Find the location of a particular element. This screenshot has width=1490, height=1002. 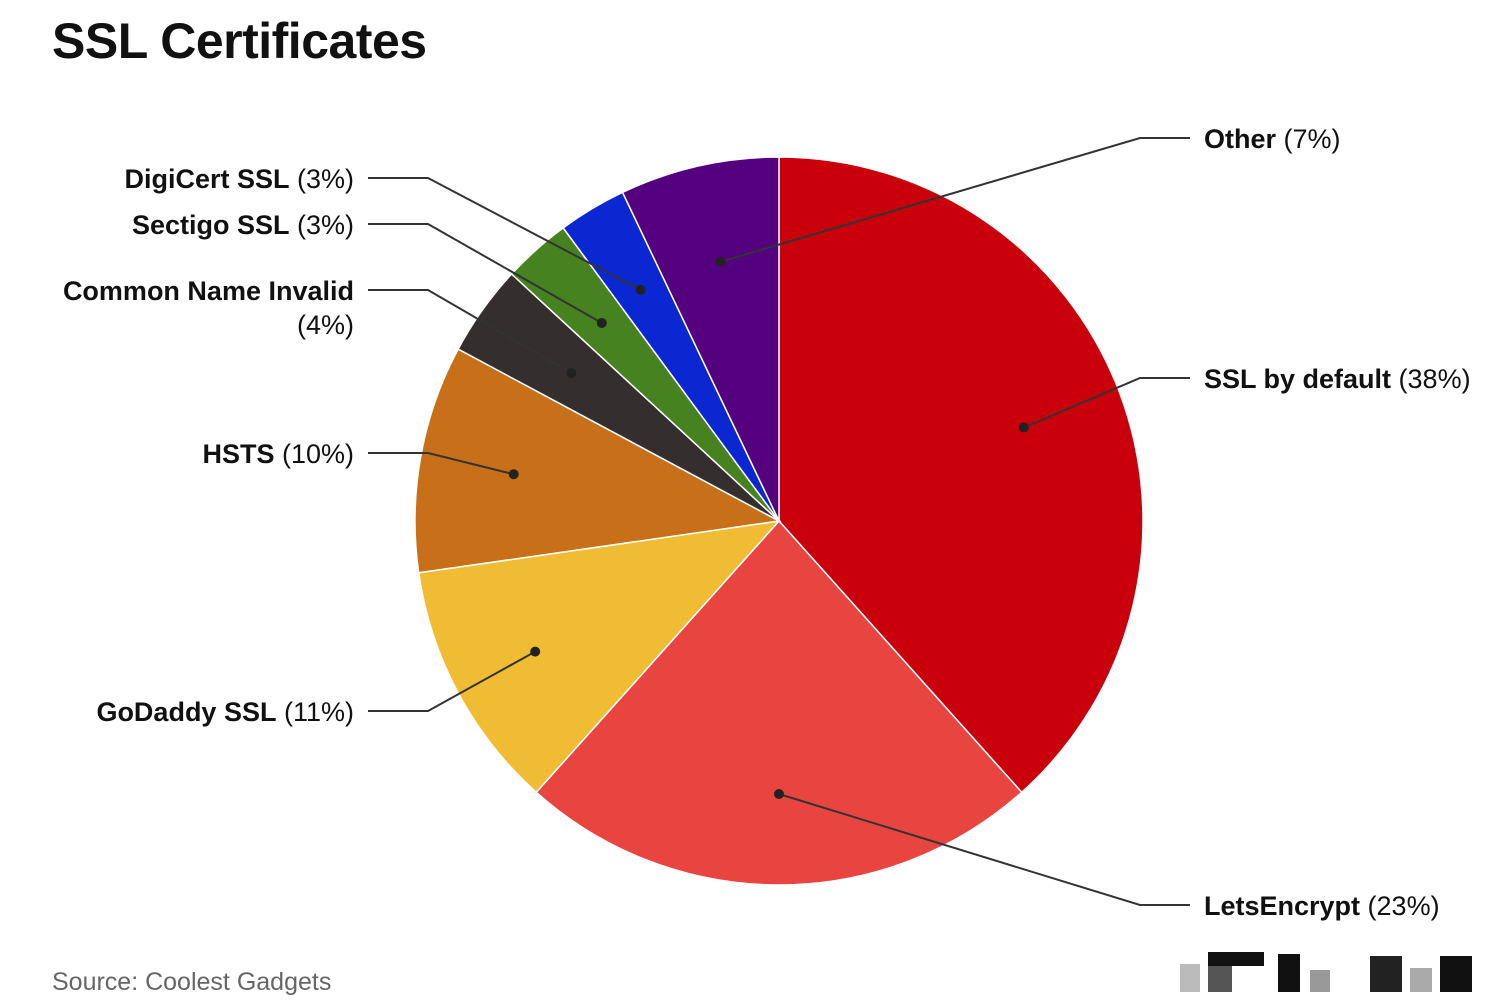

leader-line-godaddy-ssl is located at coordinates (452, 681).